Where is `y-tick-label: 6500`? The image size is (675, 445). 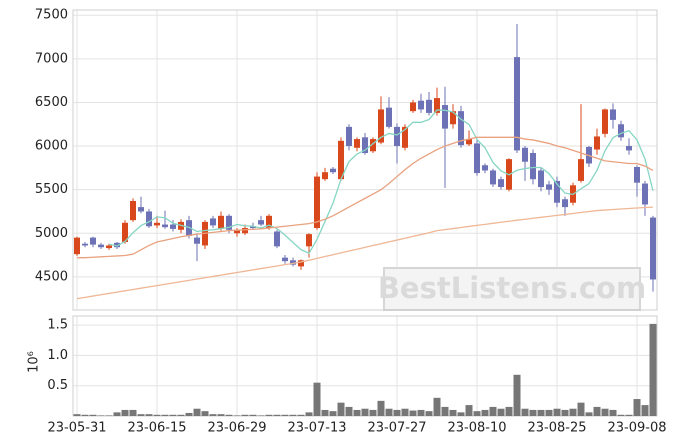 y-tick-label: 6500 is located at coordinates (51, 102).